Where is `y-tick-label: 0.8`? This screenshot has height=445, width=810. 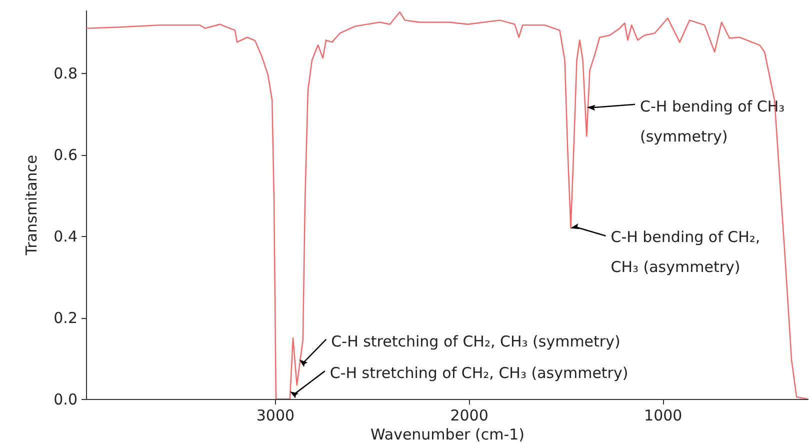 y-tick-label: 0.8 is located at coordinates (66, 73).